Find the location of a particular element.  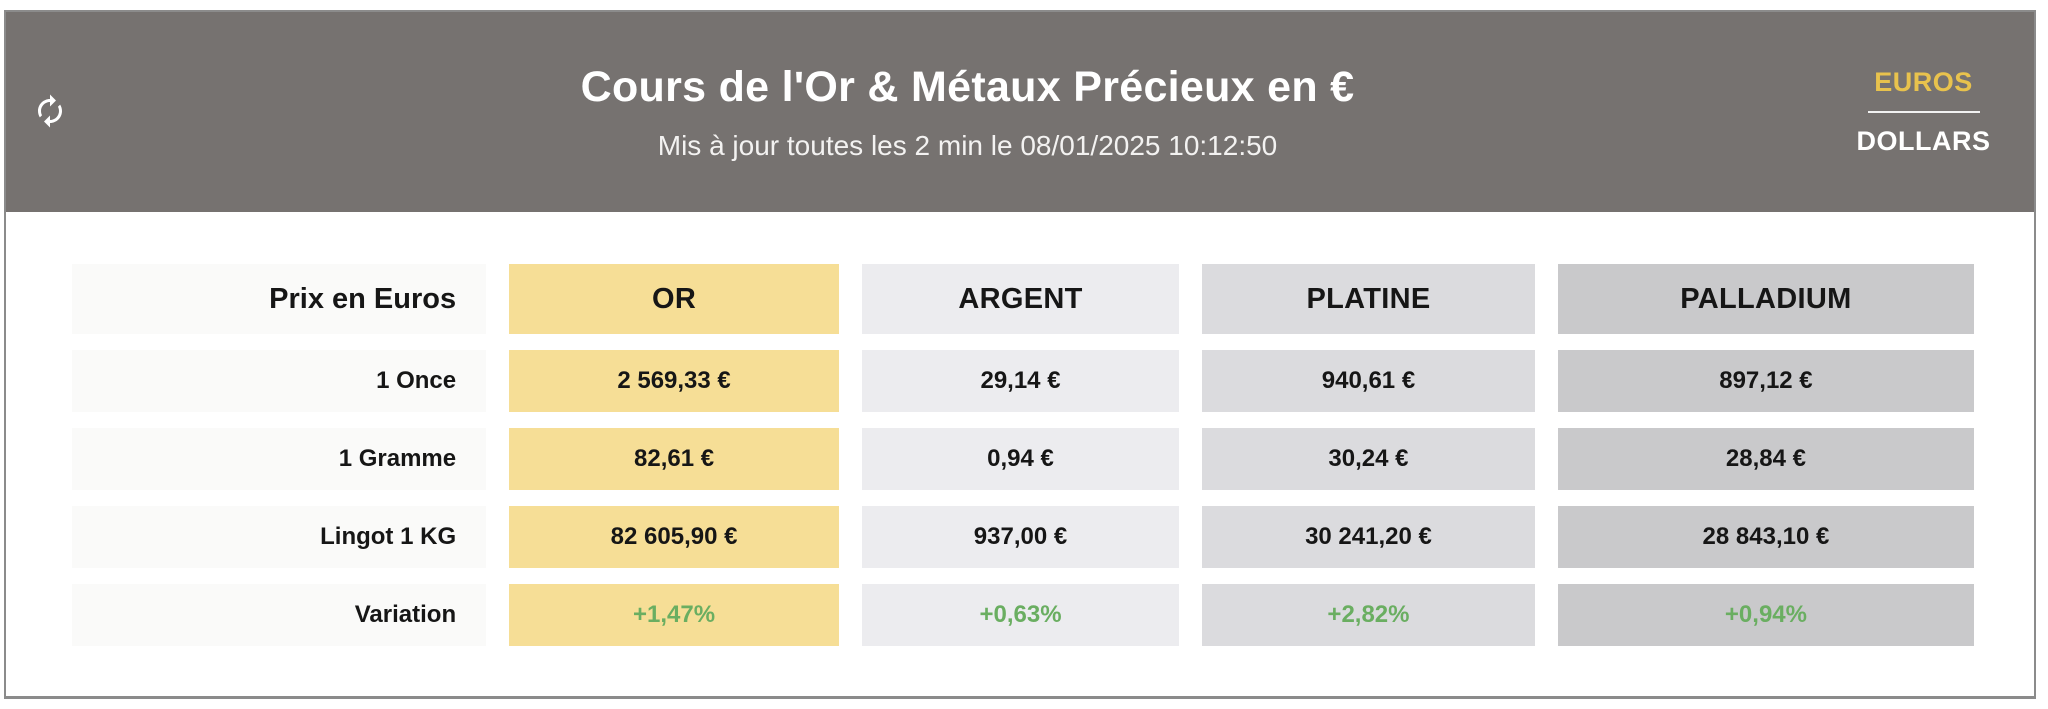

column-header-palladium: PALLADIUM is located at coordinates (1765, 299).